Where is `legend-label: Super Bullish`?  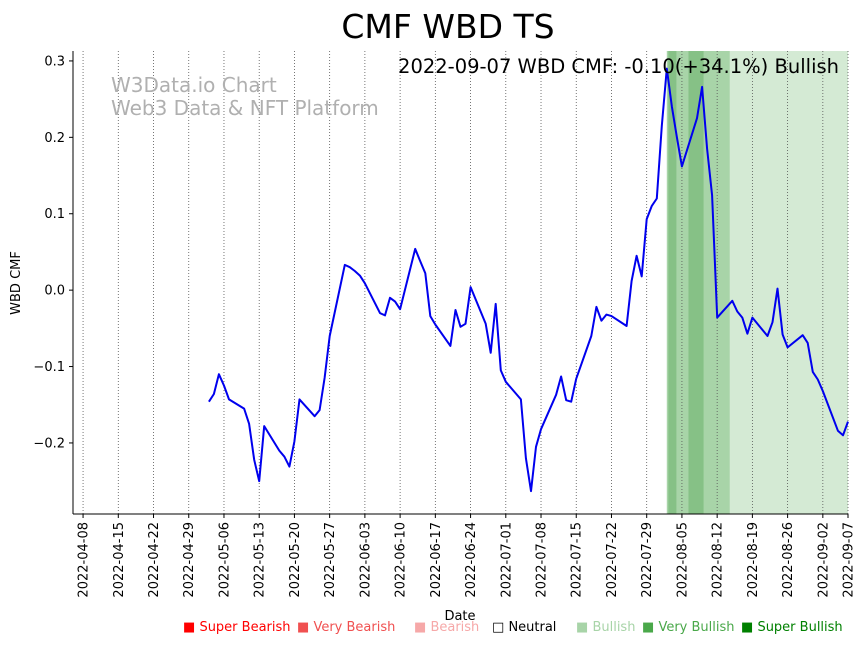
legend-label: Super Bullish is located at coordinates (800, 627).